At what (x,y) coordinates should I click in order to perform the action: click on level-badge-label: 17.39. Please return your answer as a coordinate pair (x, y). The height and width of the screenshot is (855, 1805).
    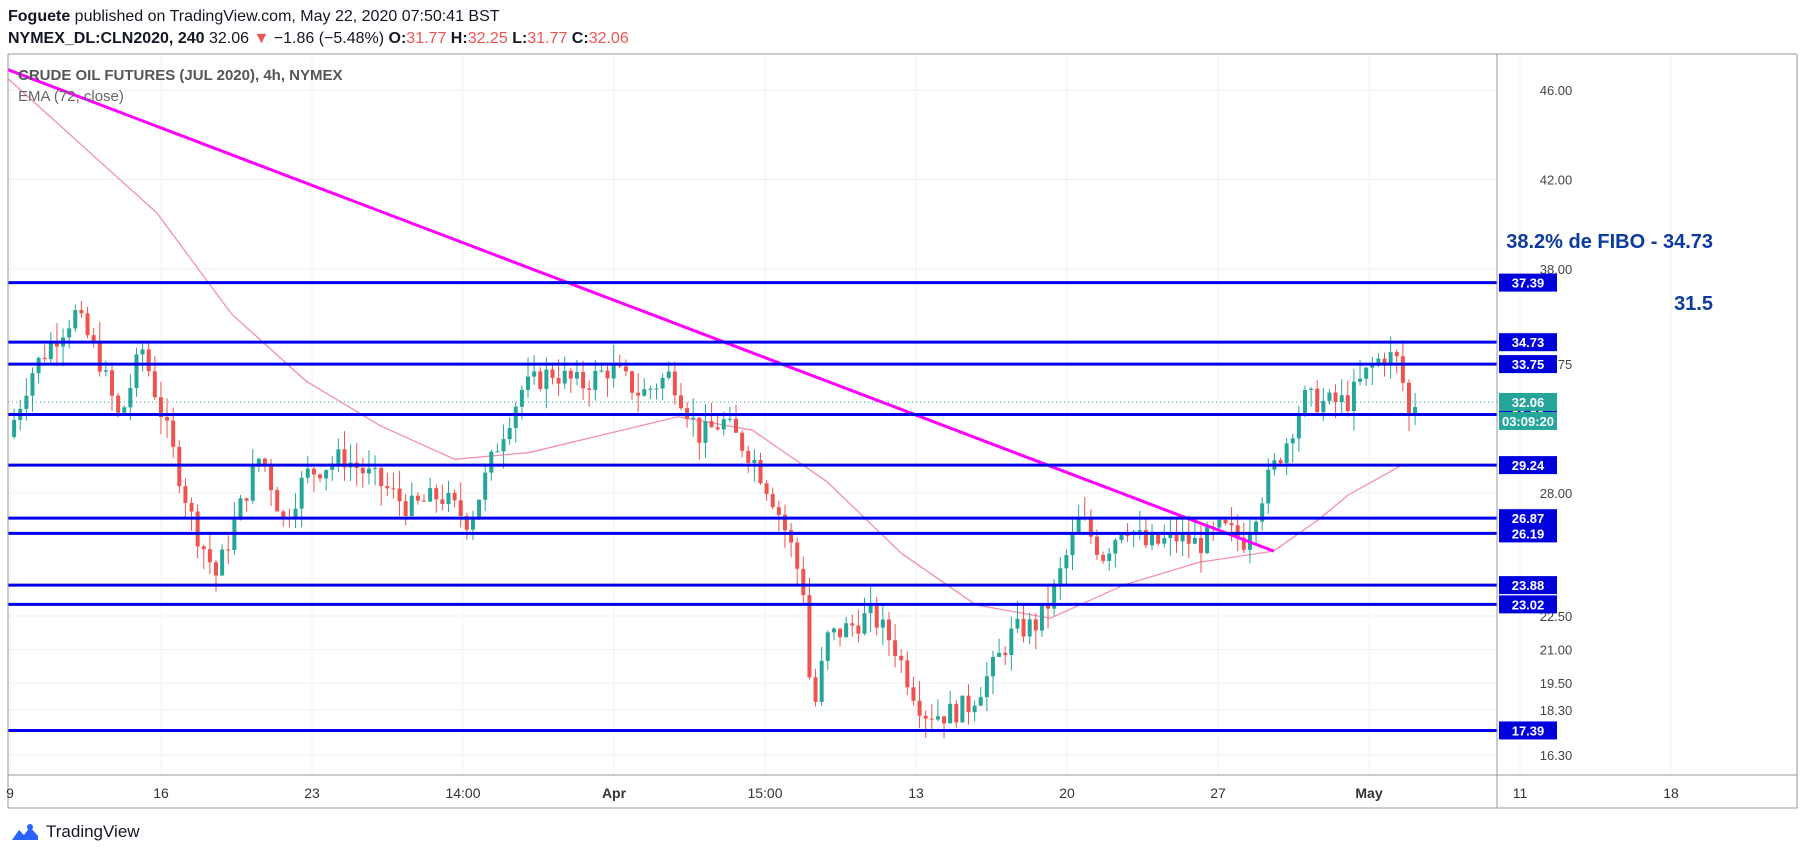
    Looking at the image, I should click on (1528, 730).